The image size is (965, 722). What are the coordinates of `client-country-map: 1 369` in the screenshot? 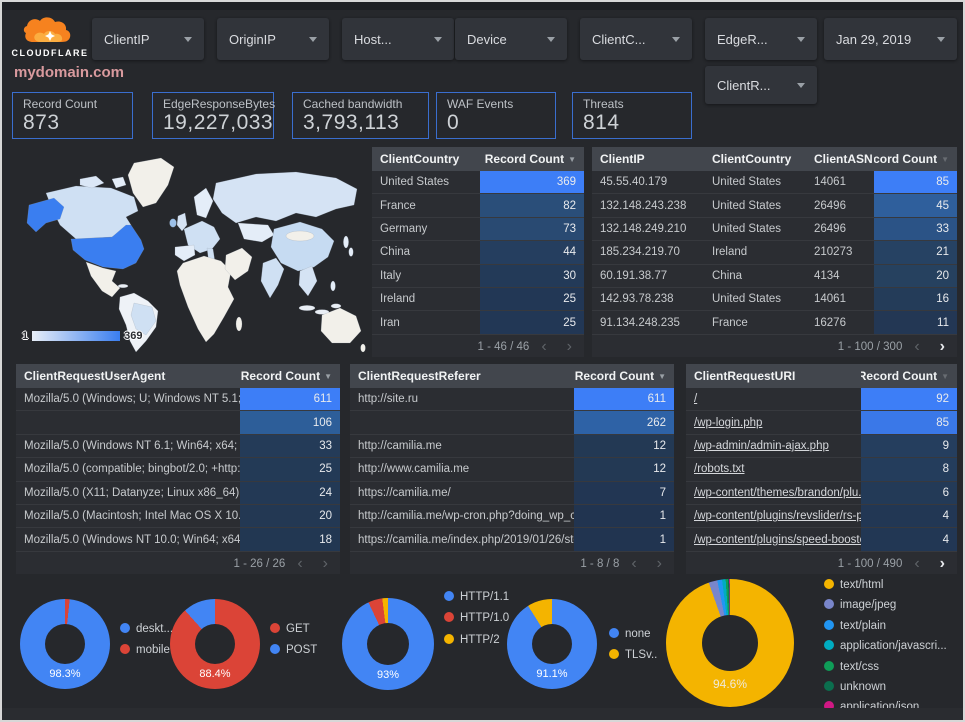 It's located at (191, 249).